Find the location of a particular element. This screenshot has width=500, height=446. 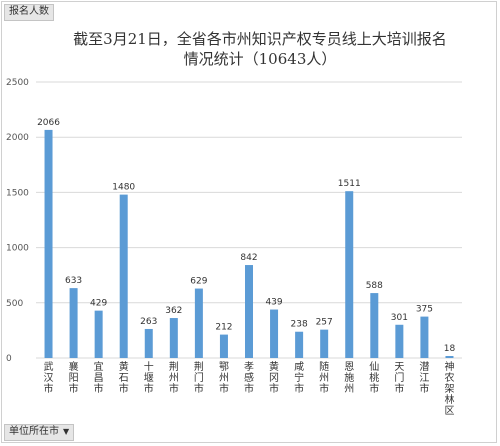

category-label-char: 孝 is located at coordinates (249, 367).